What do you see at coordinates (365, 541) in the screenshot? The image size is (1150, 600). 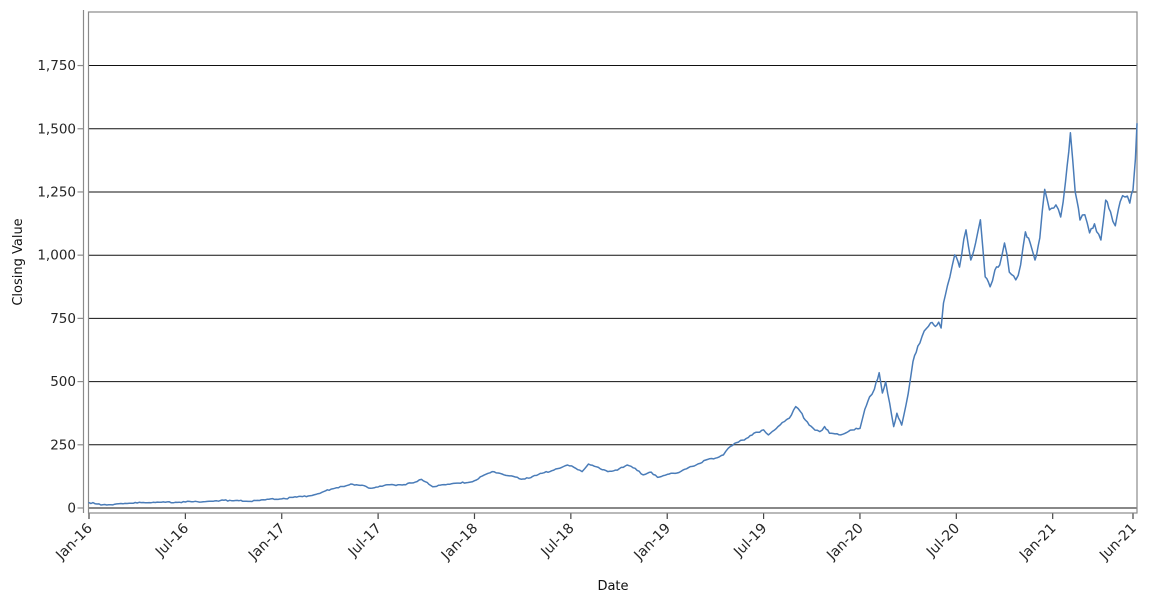 I see `x-tick-label: Jul-17` at bounding box center [365, 541].